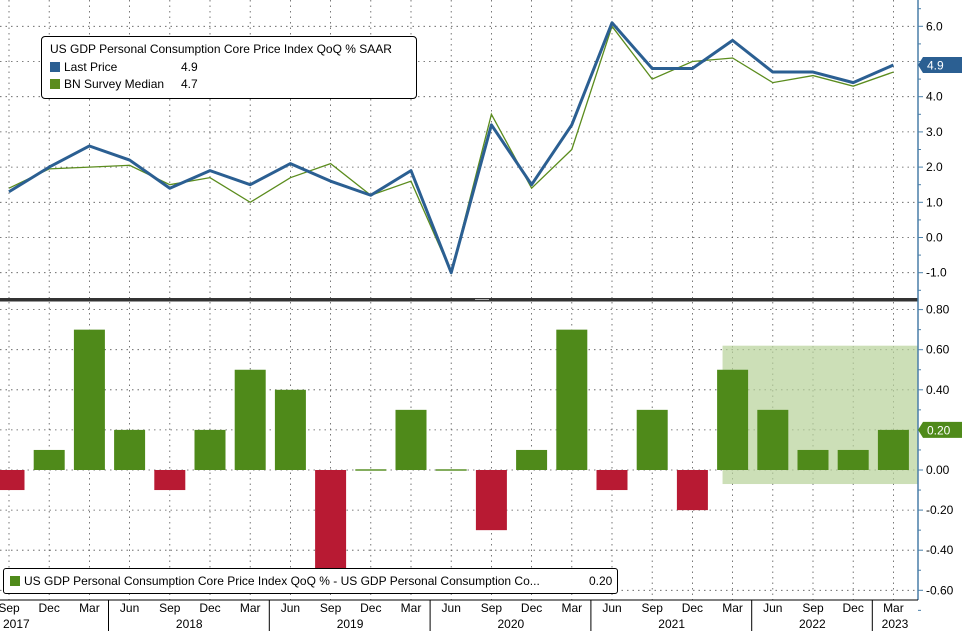 The height and width of the screenshot is (631, 962). I want to click on last-price-swatch, so click(55, 67).